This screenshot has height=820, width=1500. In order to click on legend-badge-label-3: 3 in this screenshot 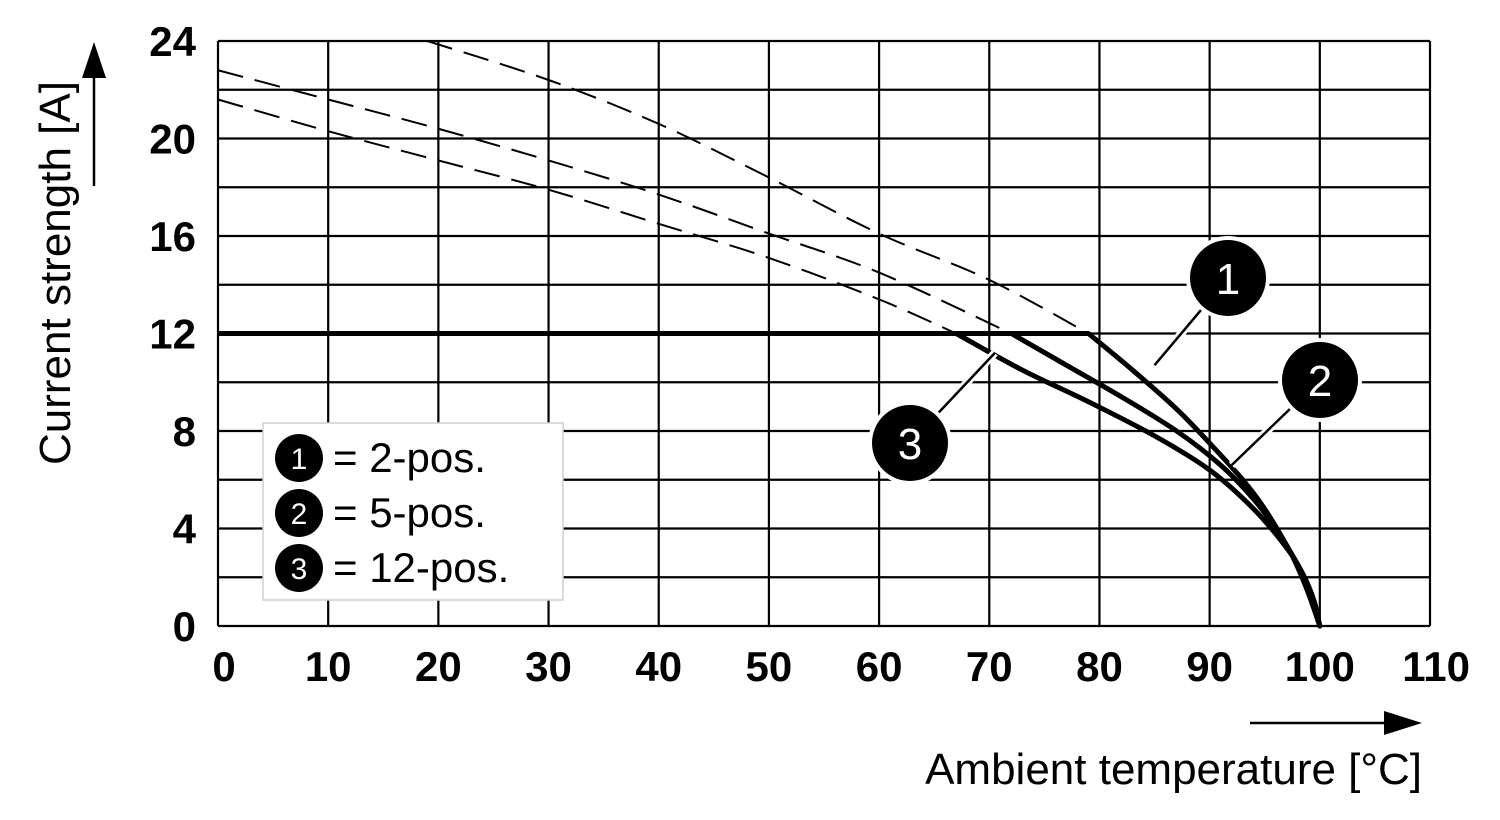, I will do `click(299, 569)`.